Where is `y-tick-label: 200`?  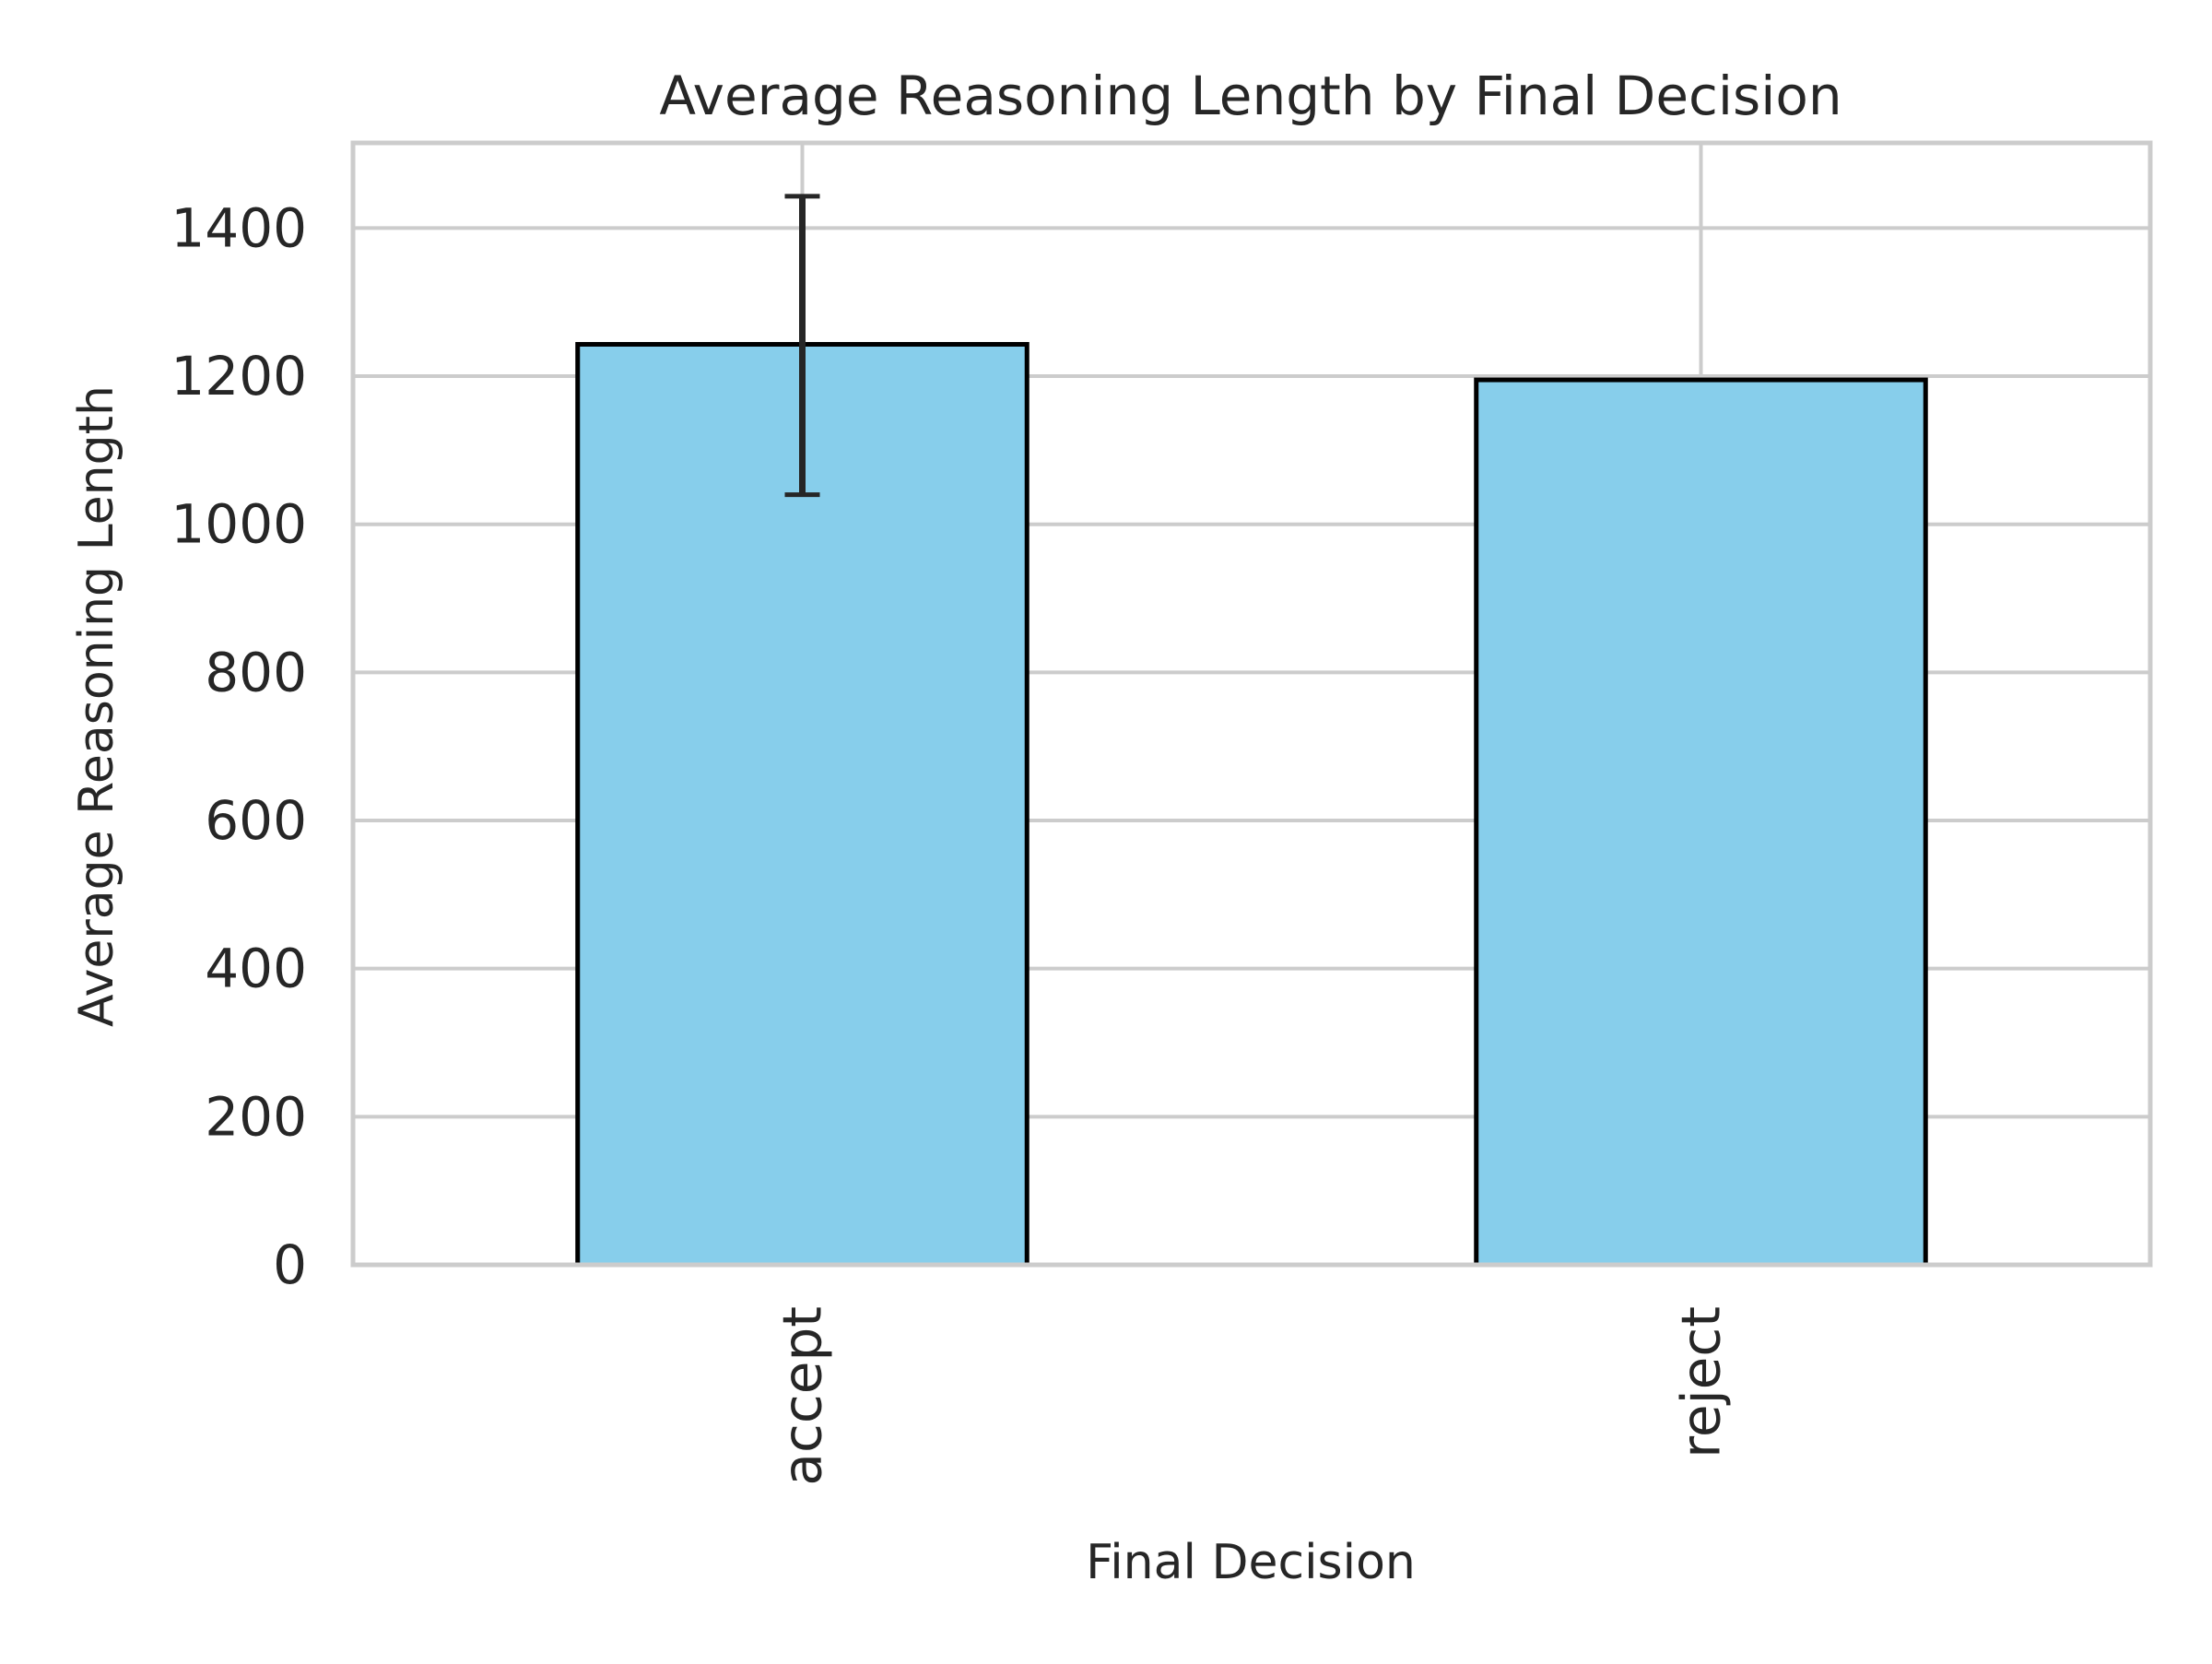 y-tick-label: 200 is located at coordinates (256, 1116).